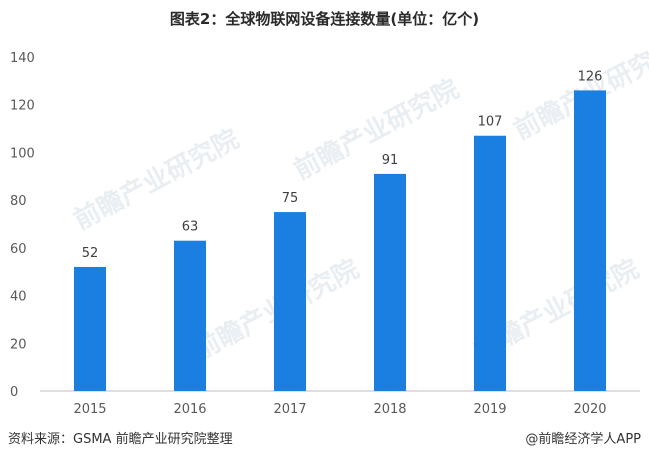 This screenshot has height=457, width=649. I want to click on credit-note: @前瞻经济学人APP, so click(583, 439).